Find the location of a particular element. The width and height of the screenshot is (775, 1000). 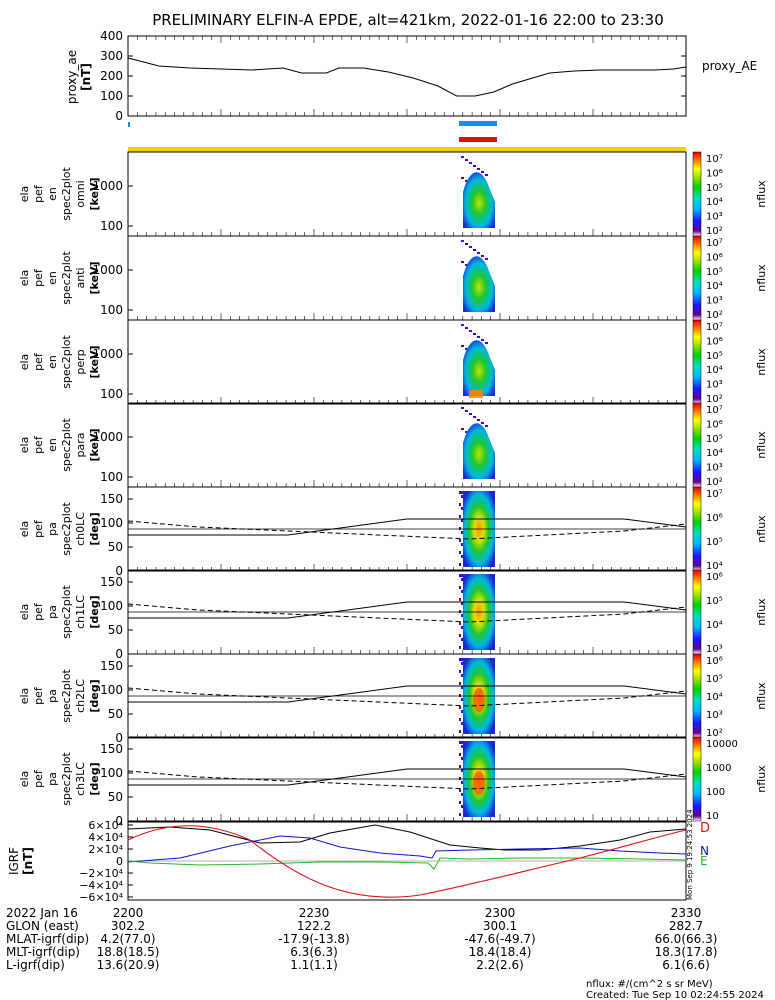

axis-row-value: 122.2 is located at coordinates (314, 926).